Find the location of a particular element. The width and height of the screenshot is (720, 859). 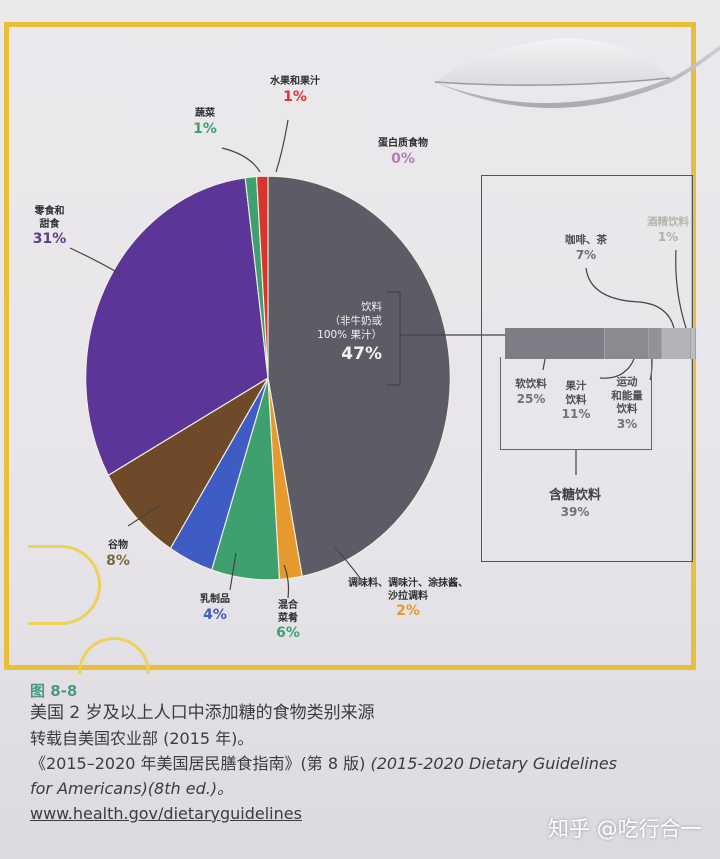

label-fruit-drinks: 果汁 饮料 11% is located at coordinates (576, 401).